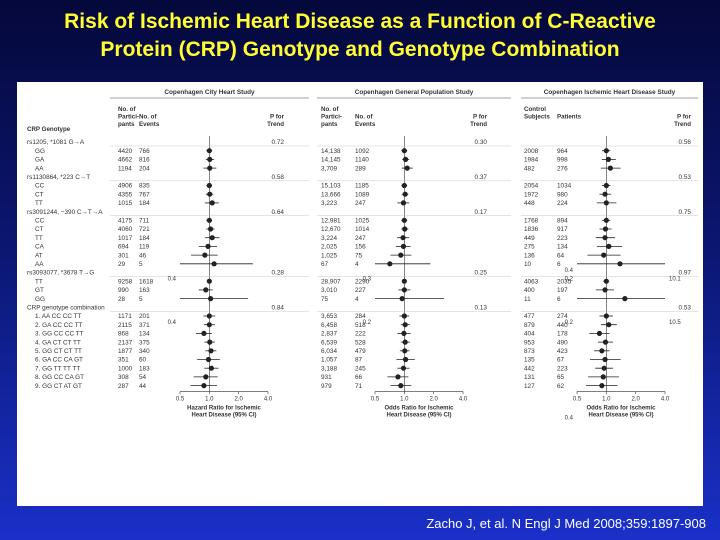  I want to click on p-trend-value: 0.13, so click(481, 308).